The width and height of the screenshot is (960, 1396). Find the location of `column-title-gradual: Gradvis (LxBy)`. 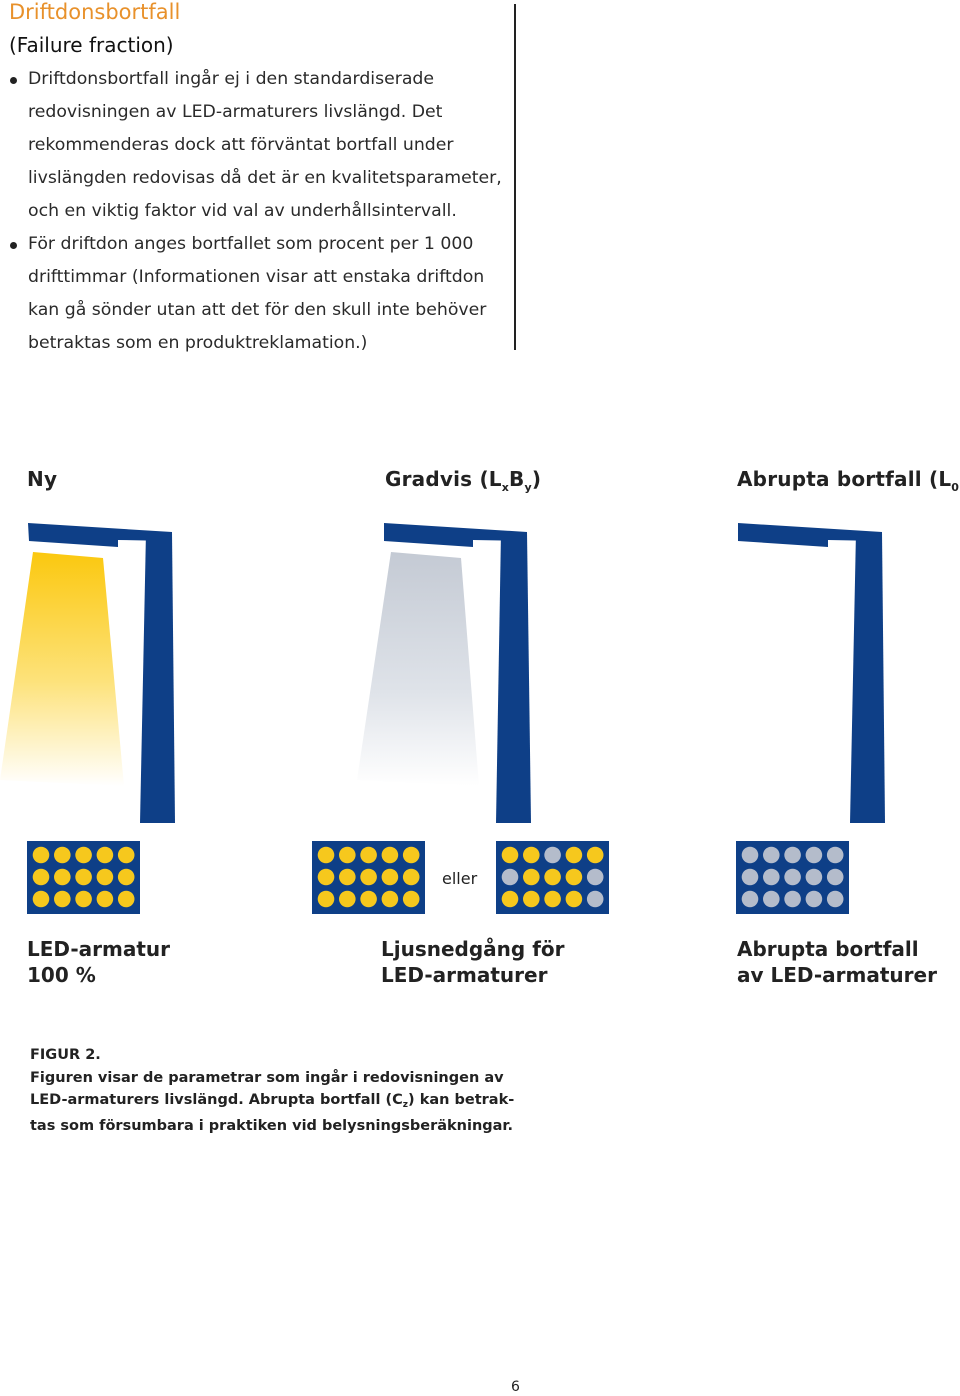

column-title-gradual: Gradvis (LxBy) is located at coordinates (463, 480).